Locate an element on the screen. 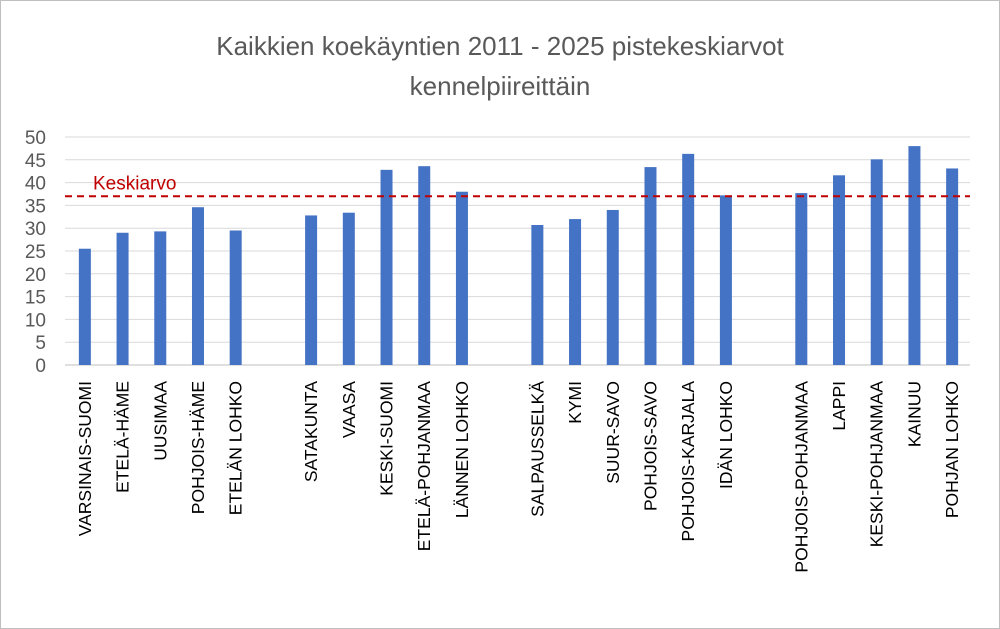  y-tick-label: 35 is located at coordinates (35, 206).